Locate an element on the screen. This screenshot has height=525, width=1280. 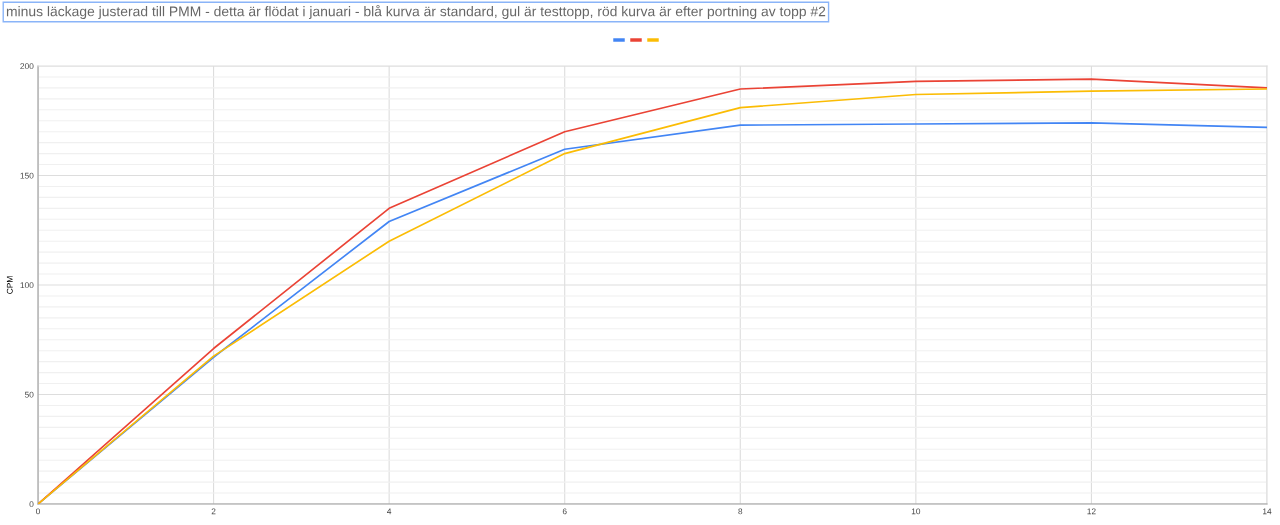
x-tick-label: 2 is located at coordinates (213, 511).